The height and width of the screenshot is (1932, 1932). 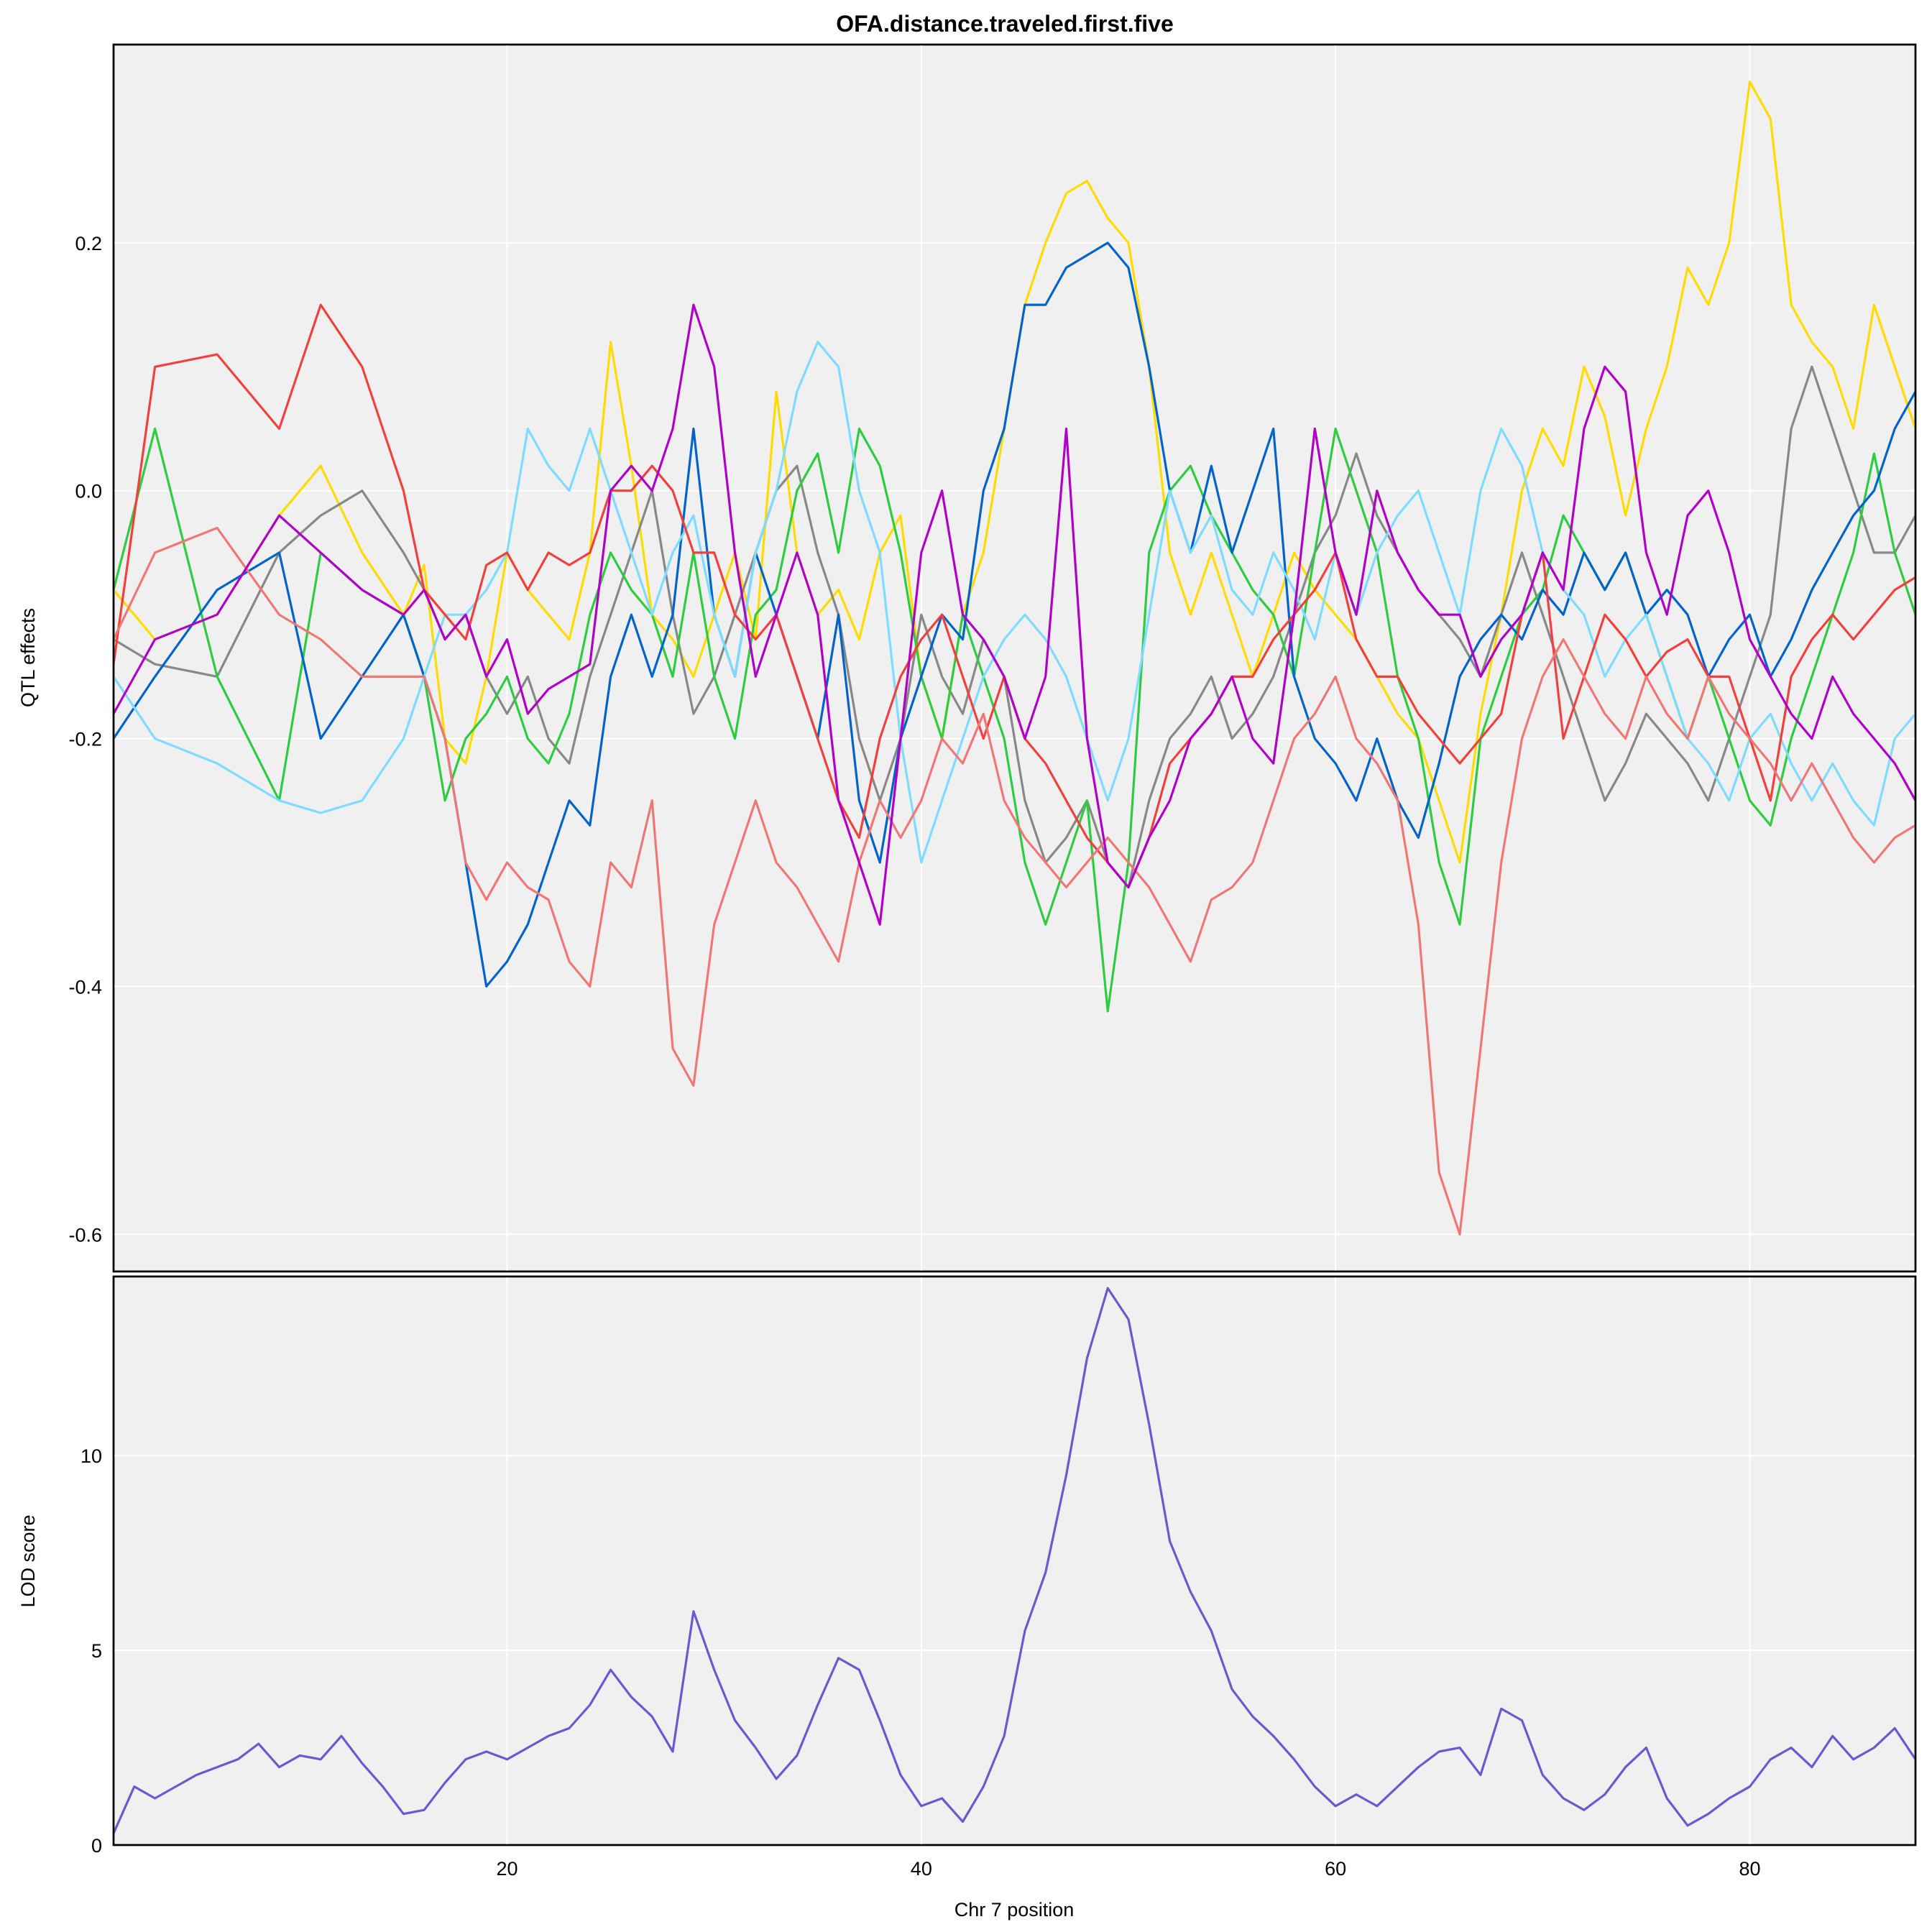 What do you see at coordinates (96, 1846) in the screenshot?
I see `y-tick-label: 0` at bounding box center [96, 1846].